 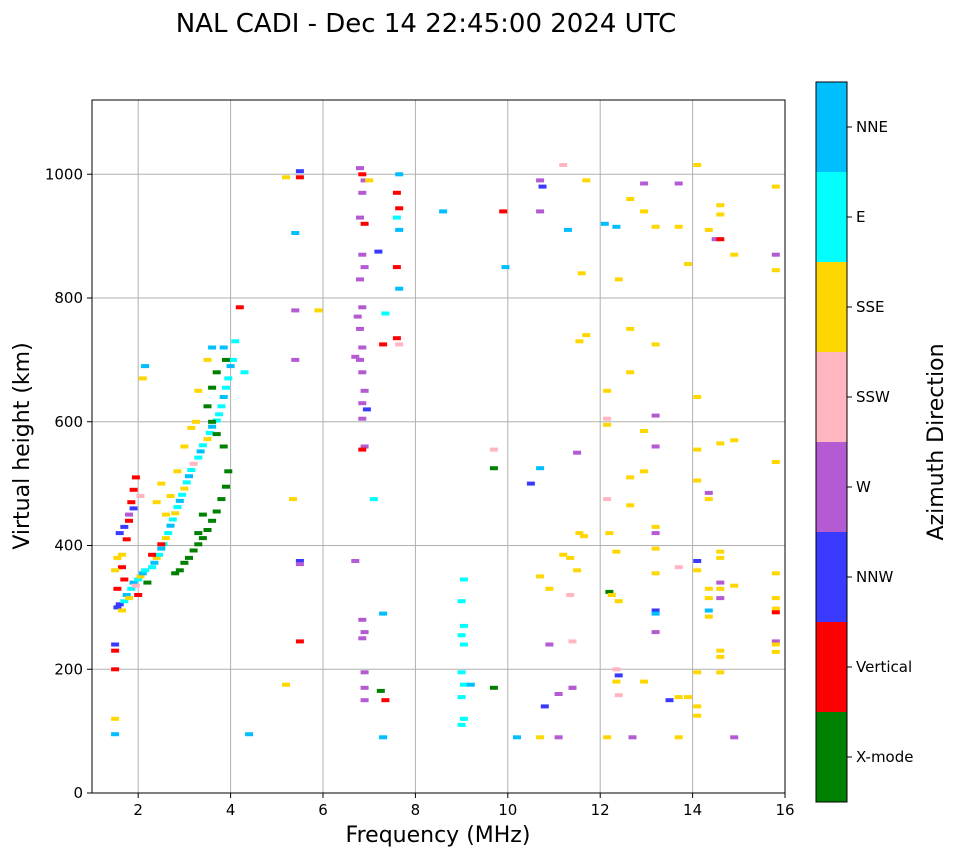 I want to click on colorbar-tick-label: X-mode, so click(x=884, y=757).